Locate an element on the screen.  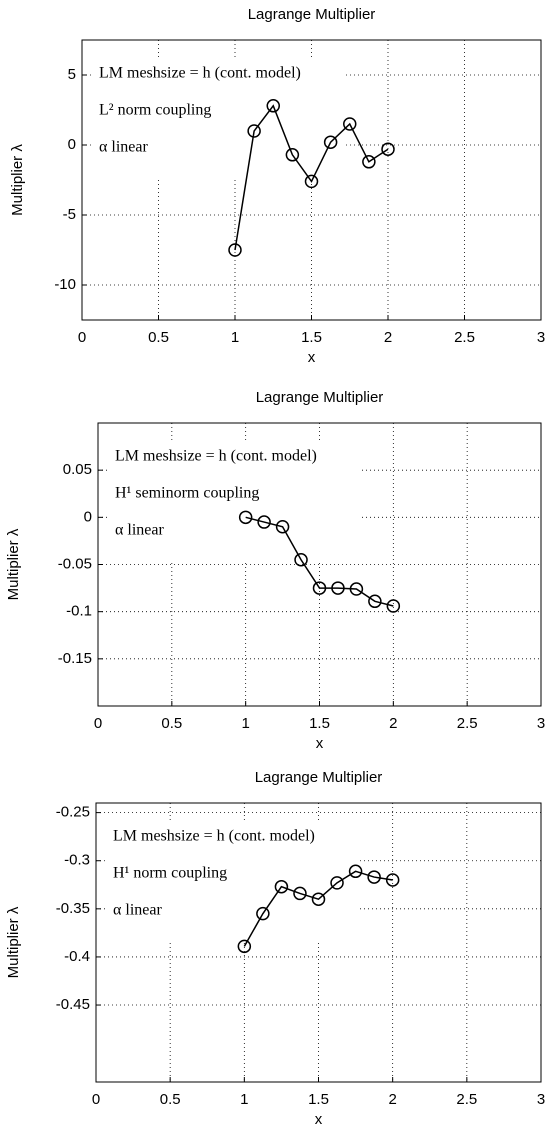
y-tick-label: -0.3 is located at coordinates (77, 860).